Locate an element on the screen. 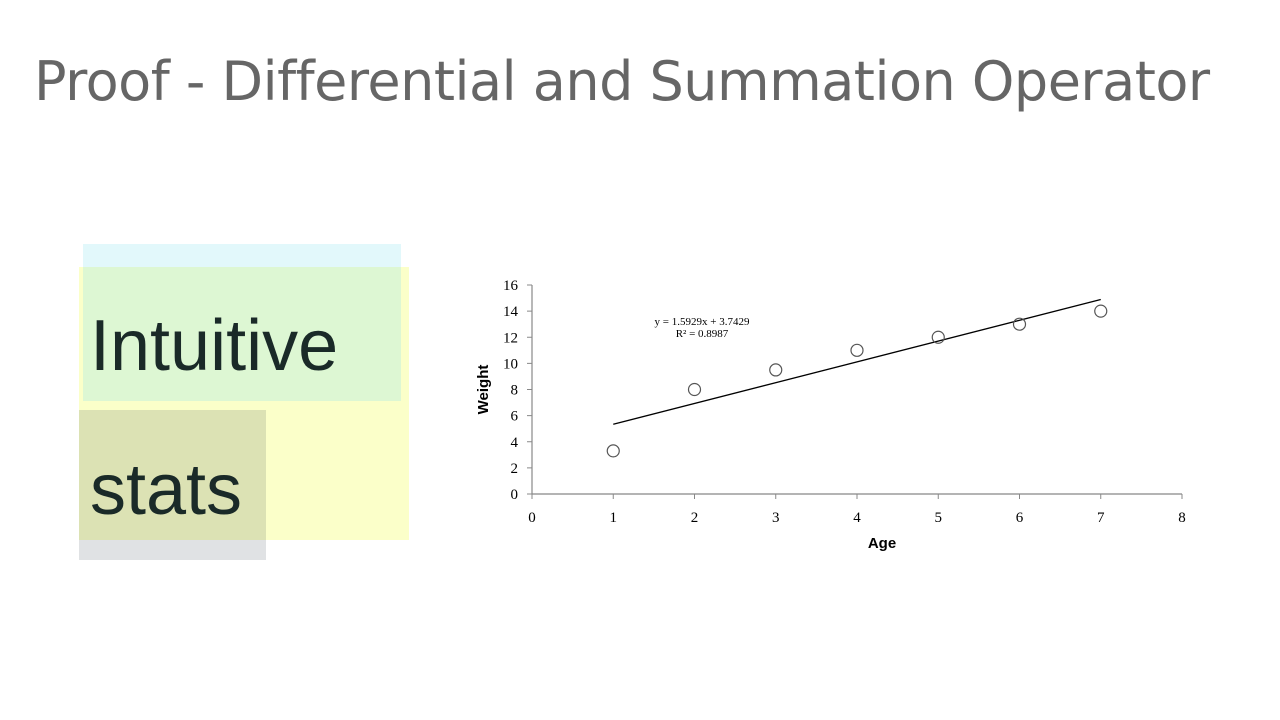 The height and width of the screenshot is (720, 1280). y-tick-label: 2 is located at coordinates (515, 469).